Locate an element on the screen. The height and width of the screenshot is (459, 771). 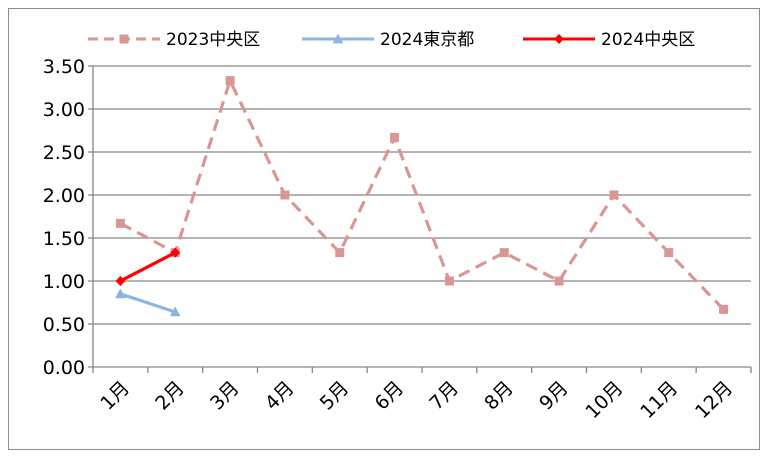
x-tick-label: 9月 is located at coordinates (554, 396).